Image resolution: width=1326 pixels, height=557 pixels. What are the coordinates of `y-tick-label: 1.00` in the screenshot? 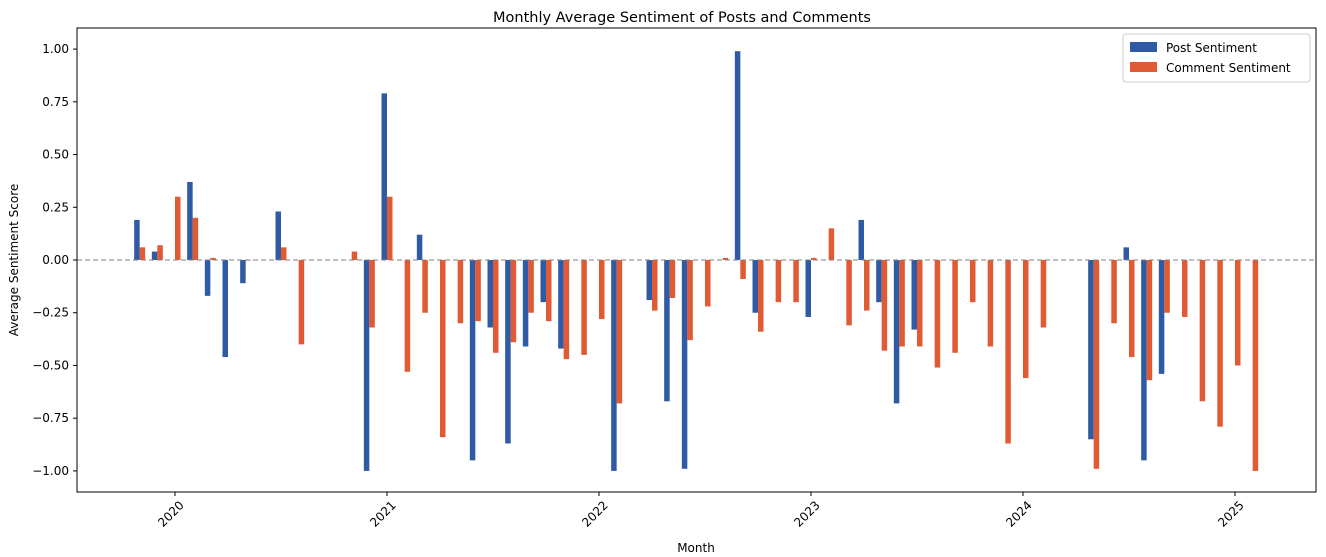 It's located at (55, 49).